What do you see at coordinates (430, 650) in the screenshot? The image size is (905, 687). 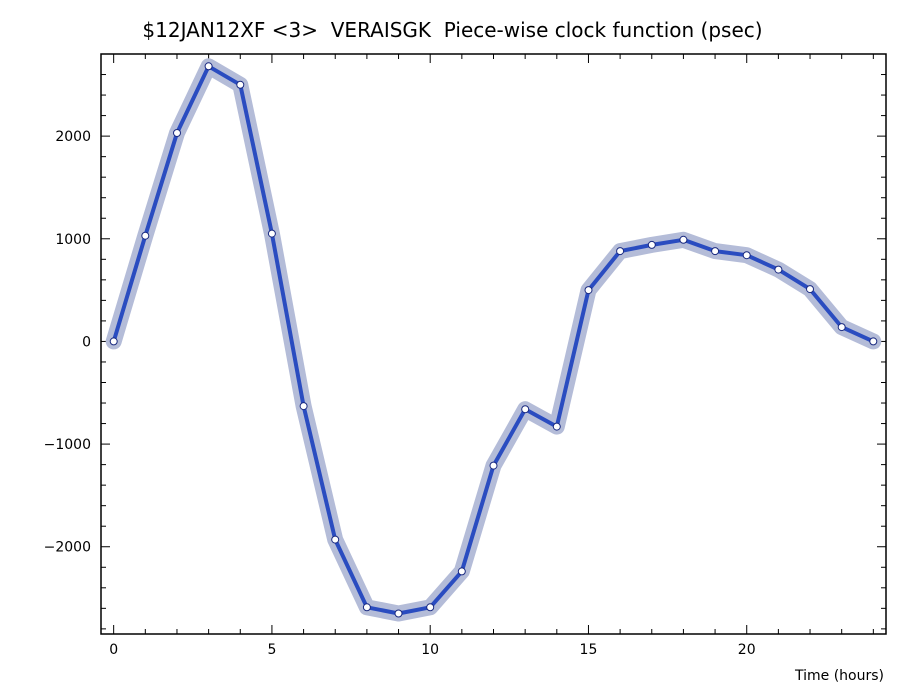 I see `x-tick-label: 10` at bounding box center [430, 650].